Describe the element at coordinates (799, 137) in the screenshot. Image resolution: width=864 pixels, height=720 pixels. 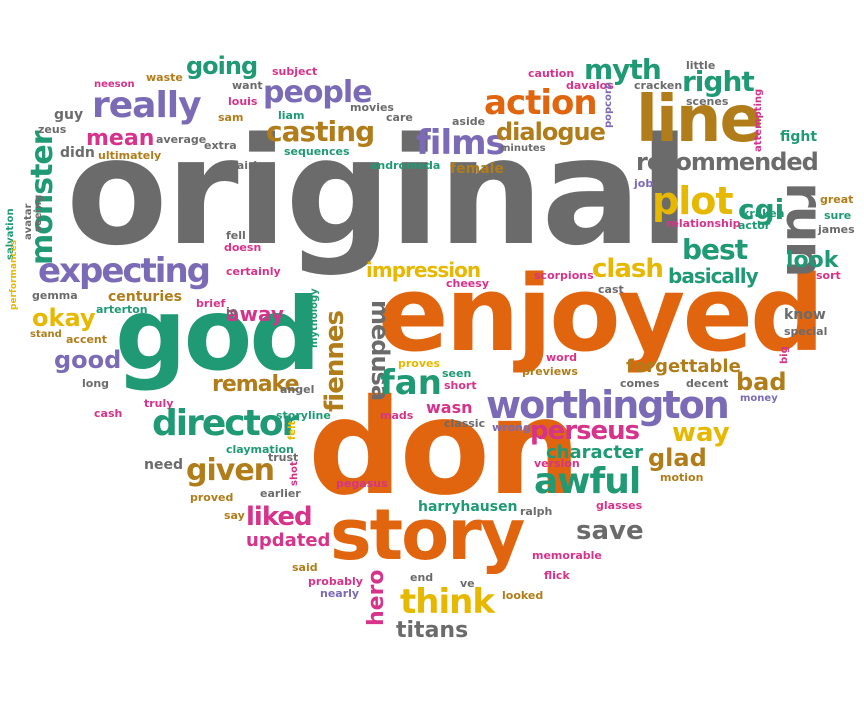
I see `word-fight: fight` at that location.